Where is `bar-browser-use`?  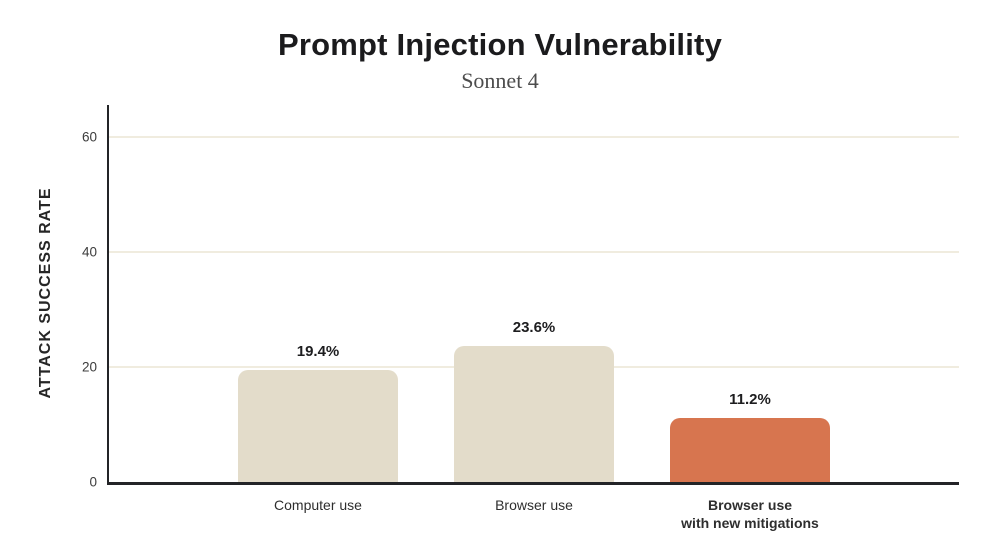
bar-browser-use is located at coordinates (534, 414).